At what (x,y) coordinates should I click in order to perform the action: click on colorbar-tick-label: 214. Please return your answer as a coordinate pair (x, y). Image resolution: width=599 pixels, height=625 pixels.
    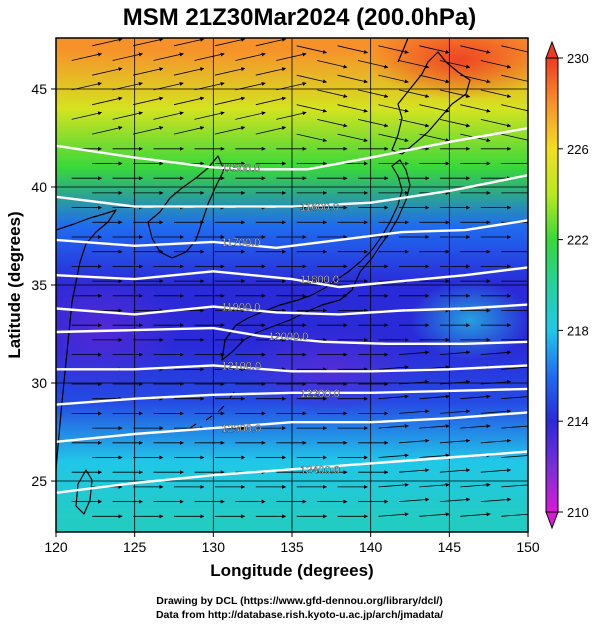
    Looking at the image, I should click on (578, 421).